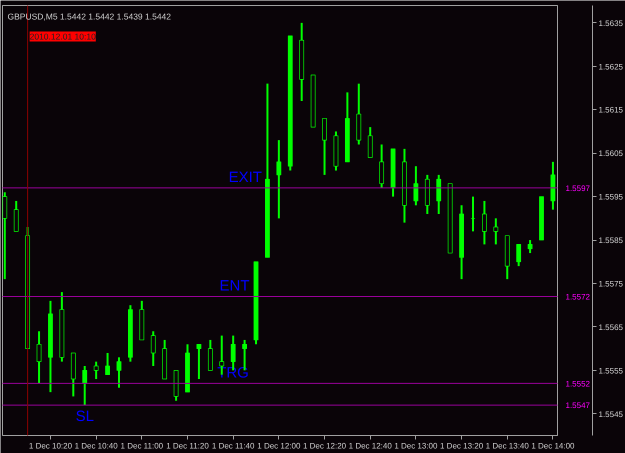 The image size is (625, 453). Describe the element at coordinates (462, 446) in the screenshot. I see `x-tick-label: 1 Dec 13:20` at that location.